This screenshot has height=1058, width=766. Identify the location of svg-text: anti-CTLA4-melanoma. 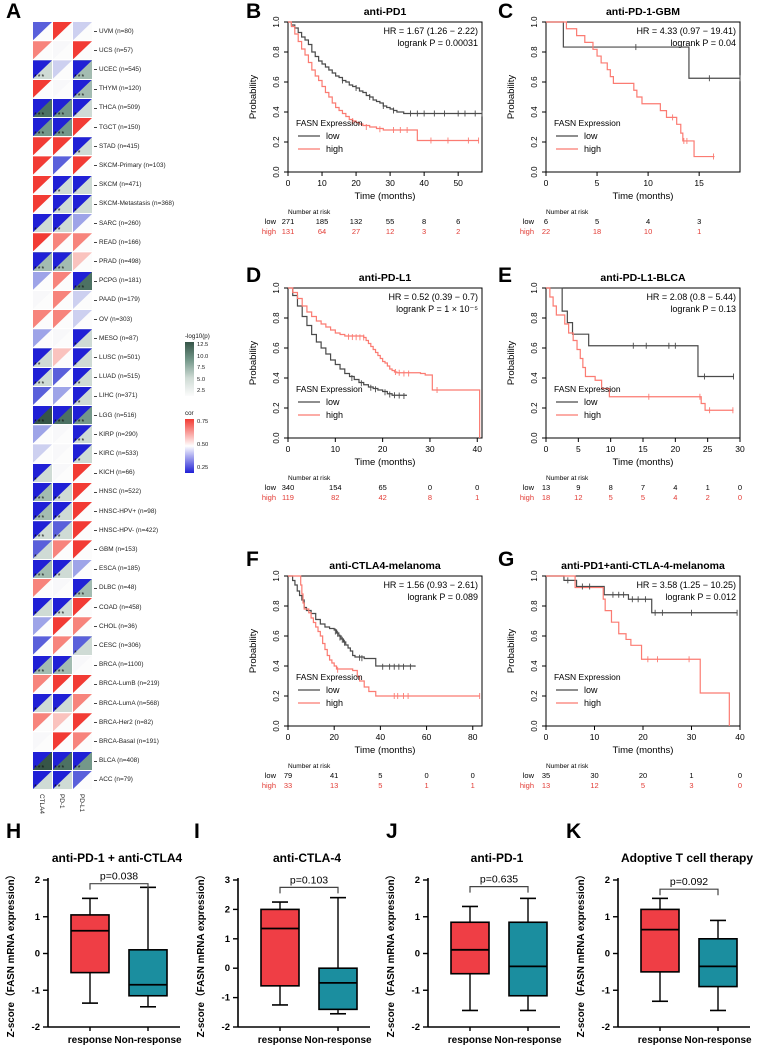
(385, 566).